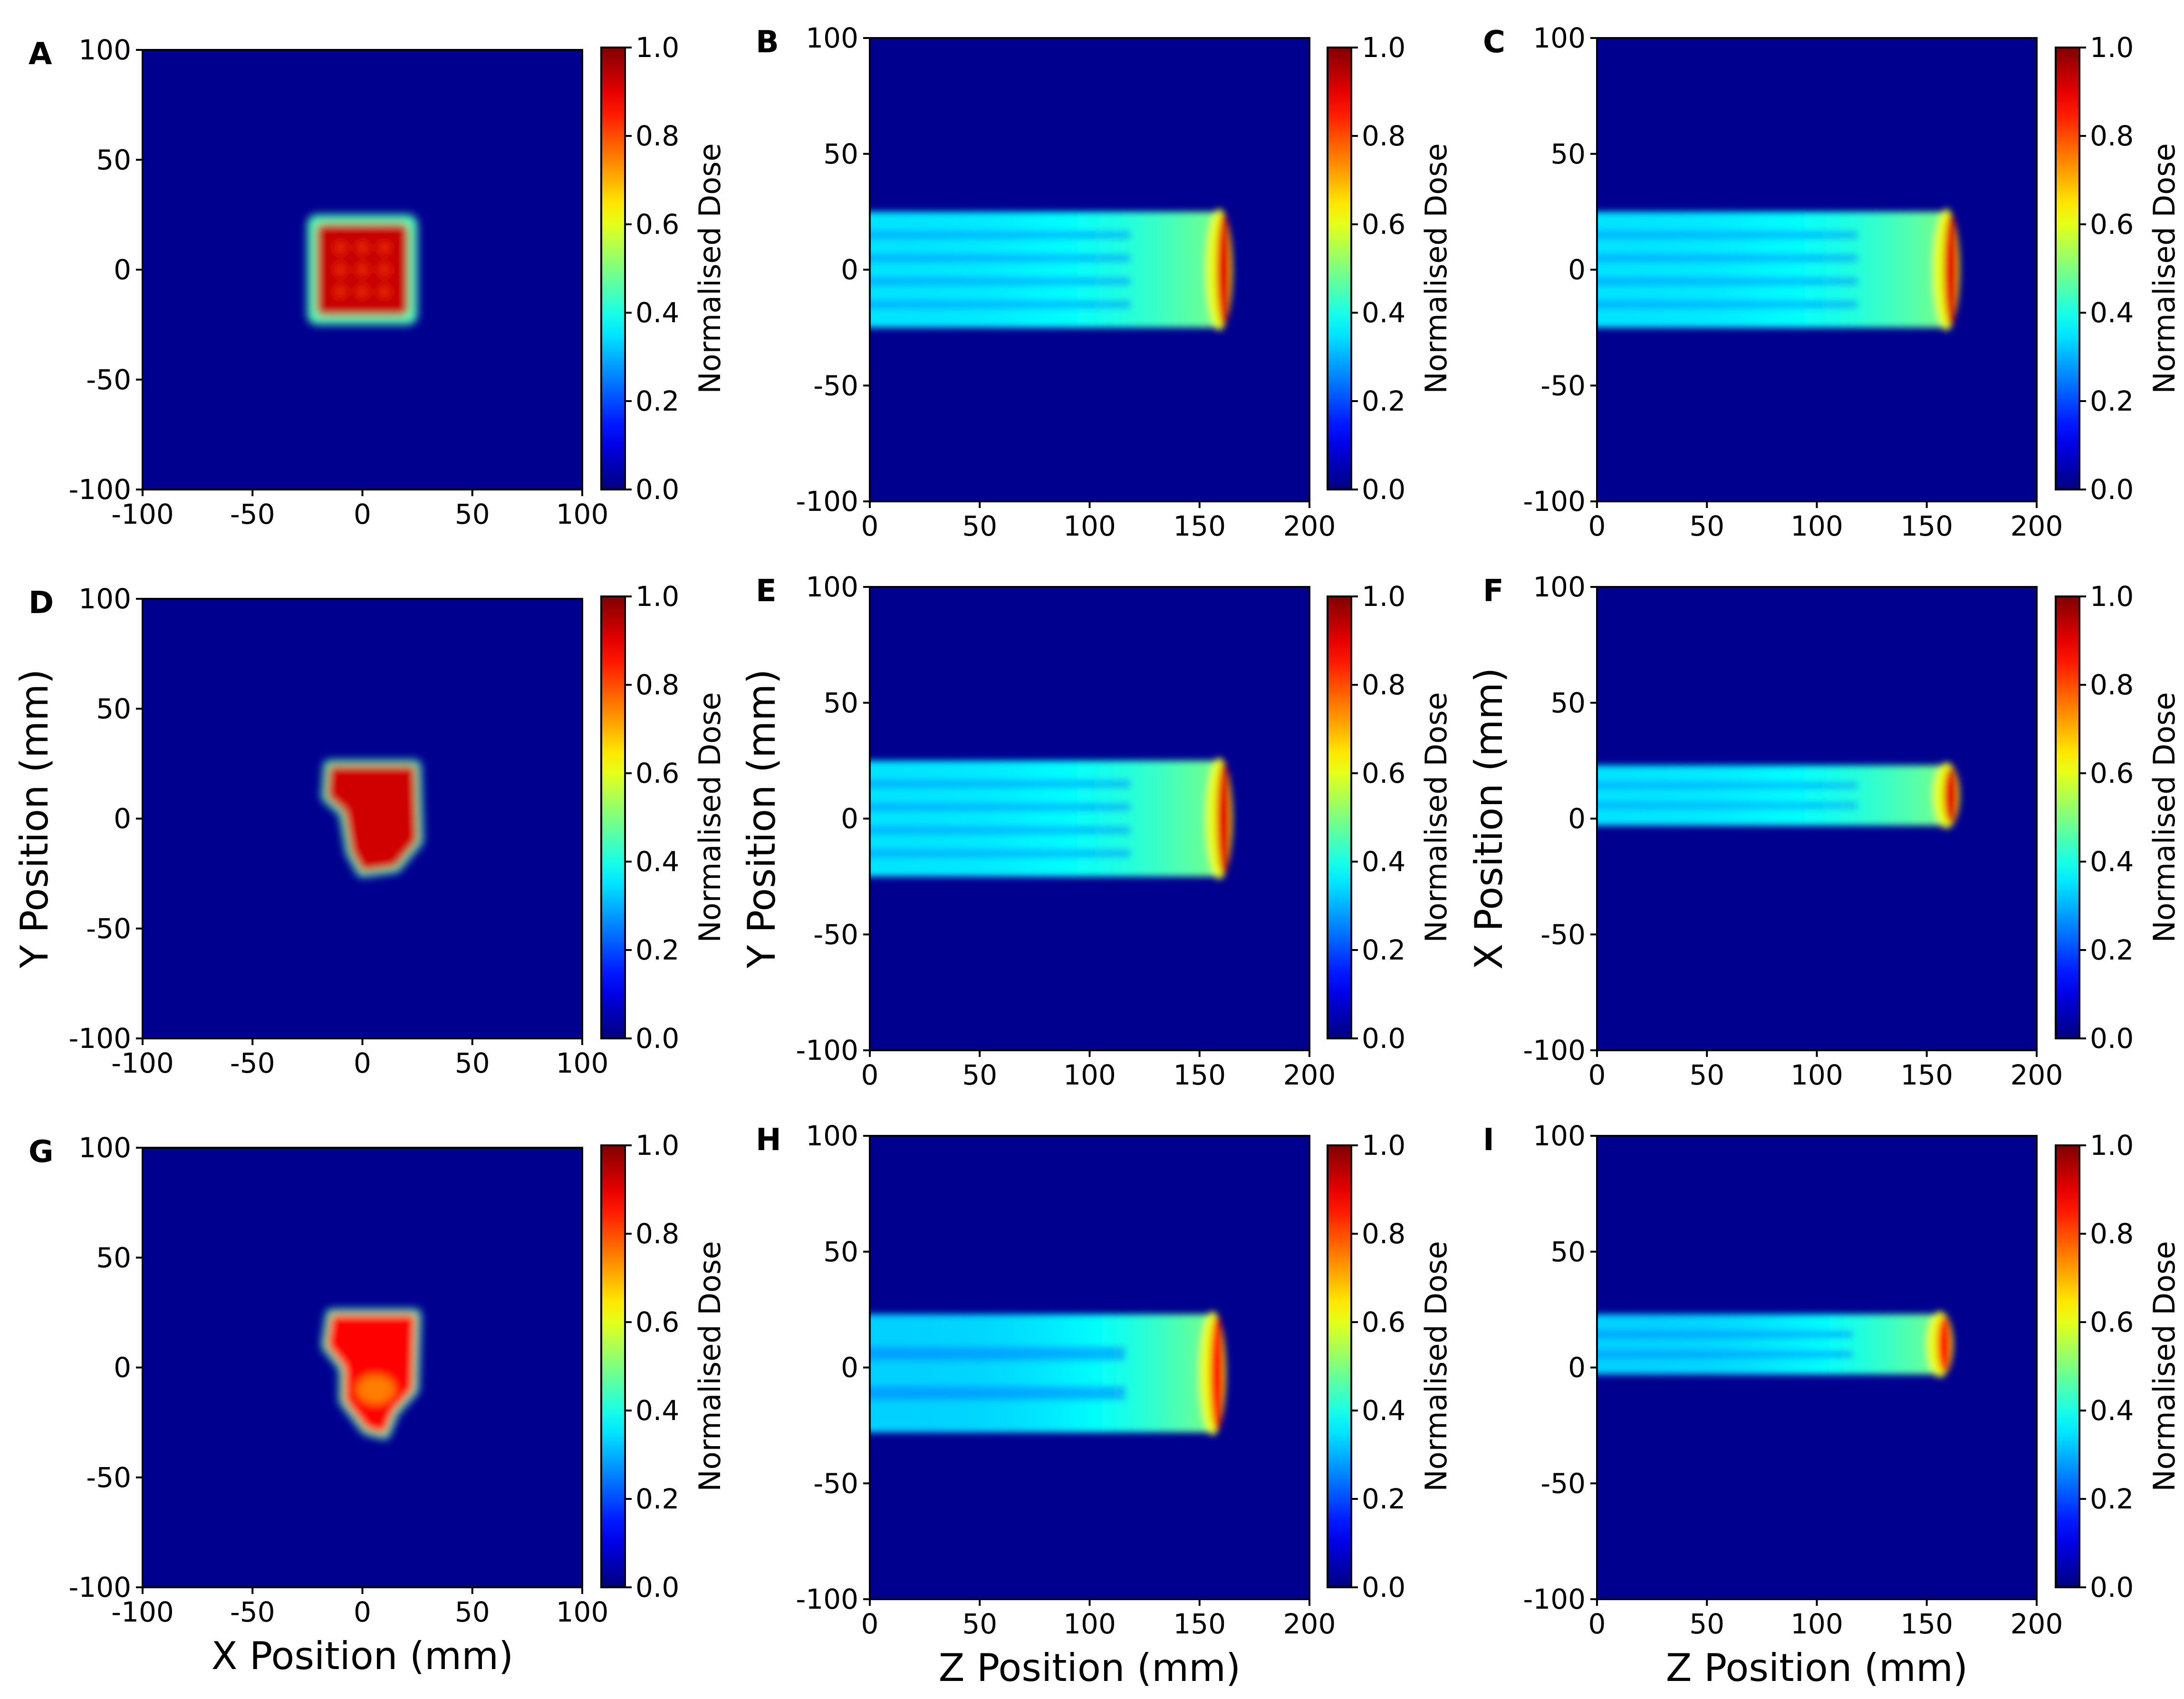 The height and width of the screenshot is (1699, 2184). What do you see at coordinates (362, 1656) in the screenshot?
I see `x-axis-label: X Position (mm)` at bounding box center [362, 1656].